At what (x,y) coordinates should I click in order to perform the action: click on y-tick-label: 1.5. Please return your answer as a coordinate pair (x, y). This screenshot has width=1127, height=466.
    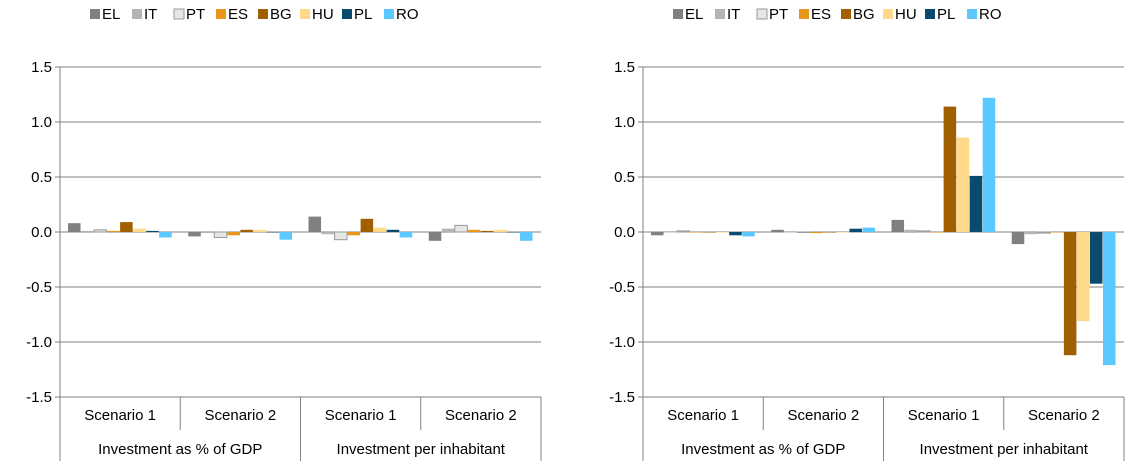
    Looking at the image, I should click on (41, 67).